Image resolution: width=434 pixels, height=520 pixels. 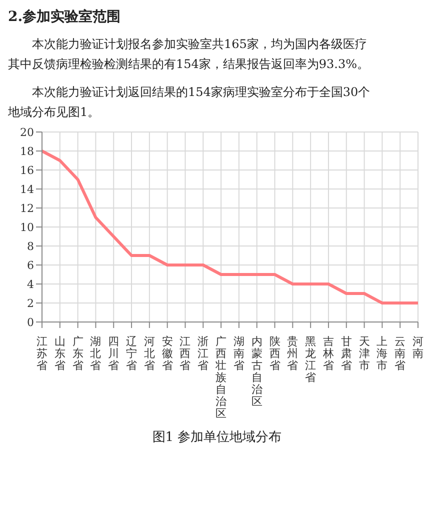 I want to click on y-tick-label: 6, so click(x=30, y=265).